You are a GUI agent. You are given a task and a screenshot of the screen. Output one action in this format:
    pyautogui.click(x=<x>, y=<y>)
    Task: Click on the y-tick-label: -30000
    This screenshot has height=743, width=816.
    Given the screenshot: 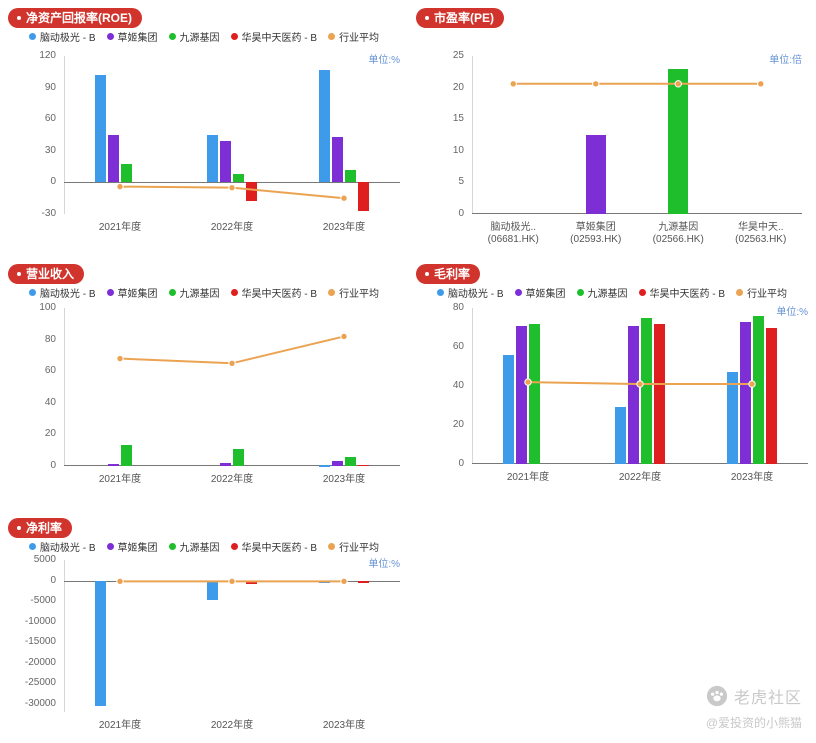 What is the action you would take?
    pyautogui.click(x=40, y=703)
    